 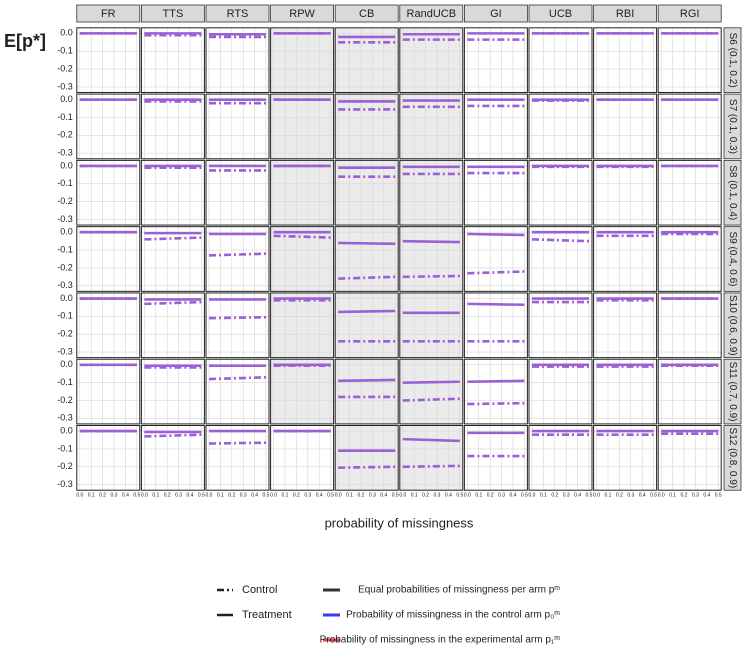 I want to click on facet-strip-label: GI, so click(x=496, y=14).